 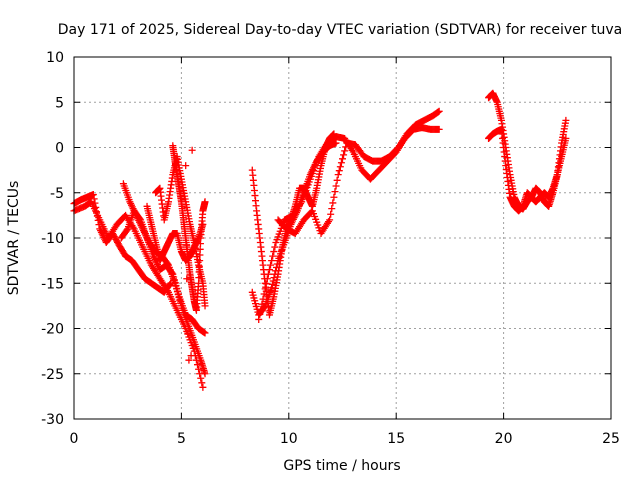 What do you see at coordinates (52, 420) in the screenshot?
I see `y-tick-label: -30` at bounding box center [52, 420].